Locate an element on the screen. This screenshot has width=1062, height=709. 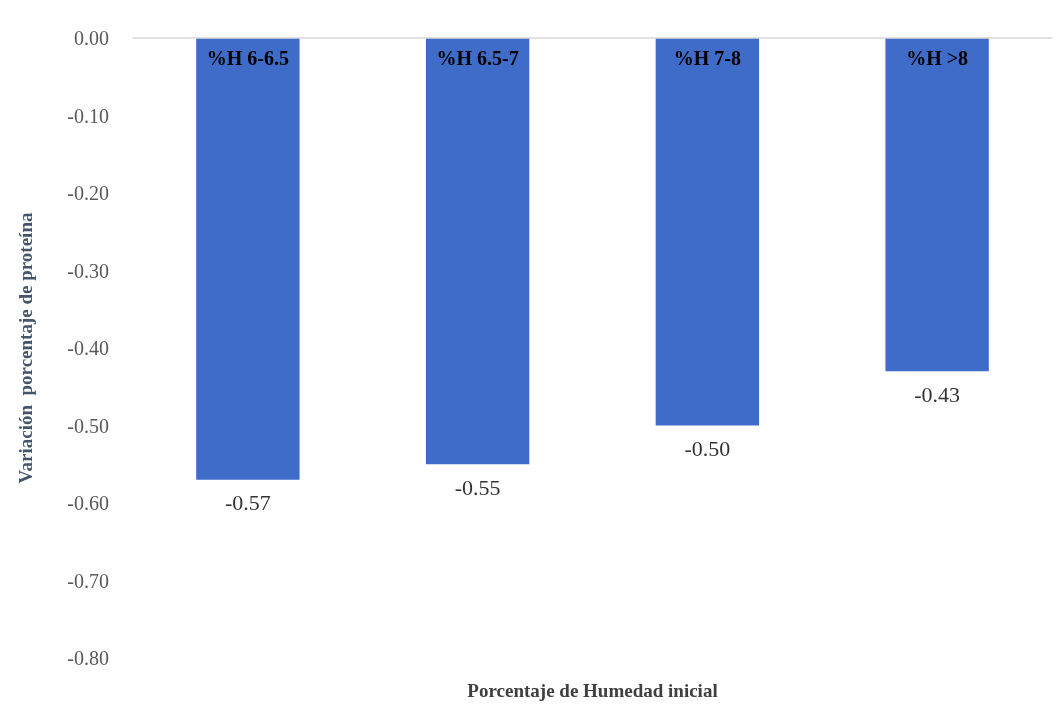
x-tick-label: %H 6-6.5 is located at coordinates (247, 58).